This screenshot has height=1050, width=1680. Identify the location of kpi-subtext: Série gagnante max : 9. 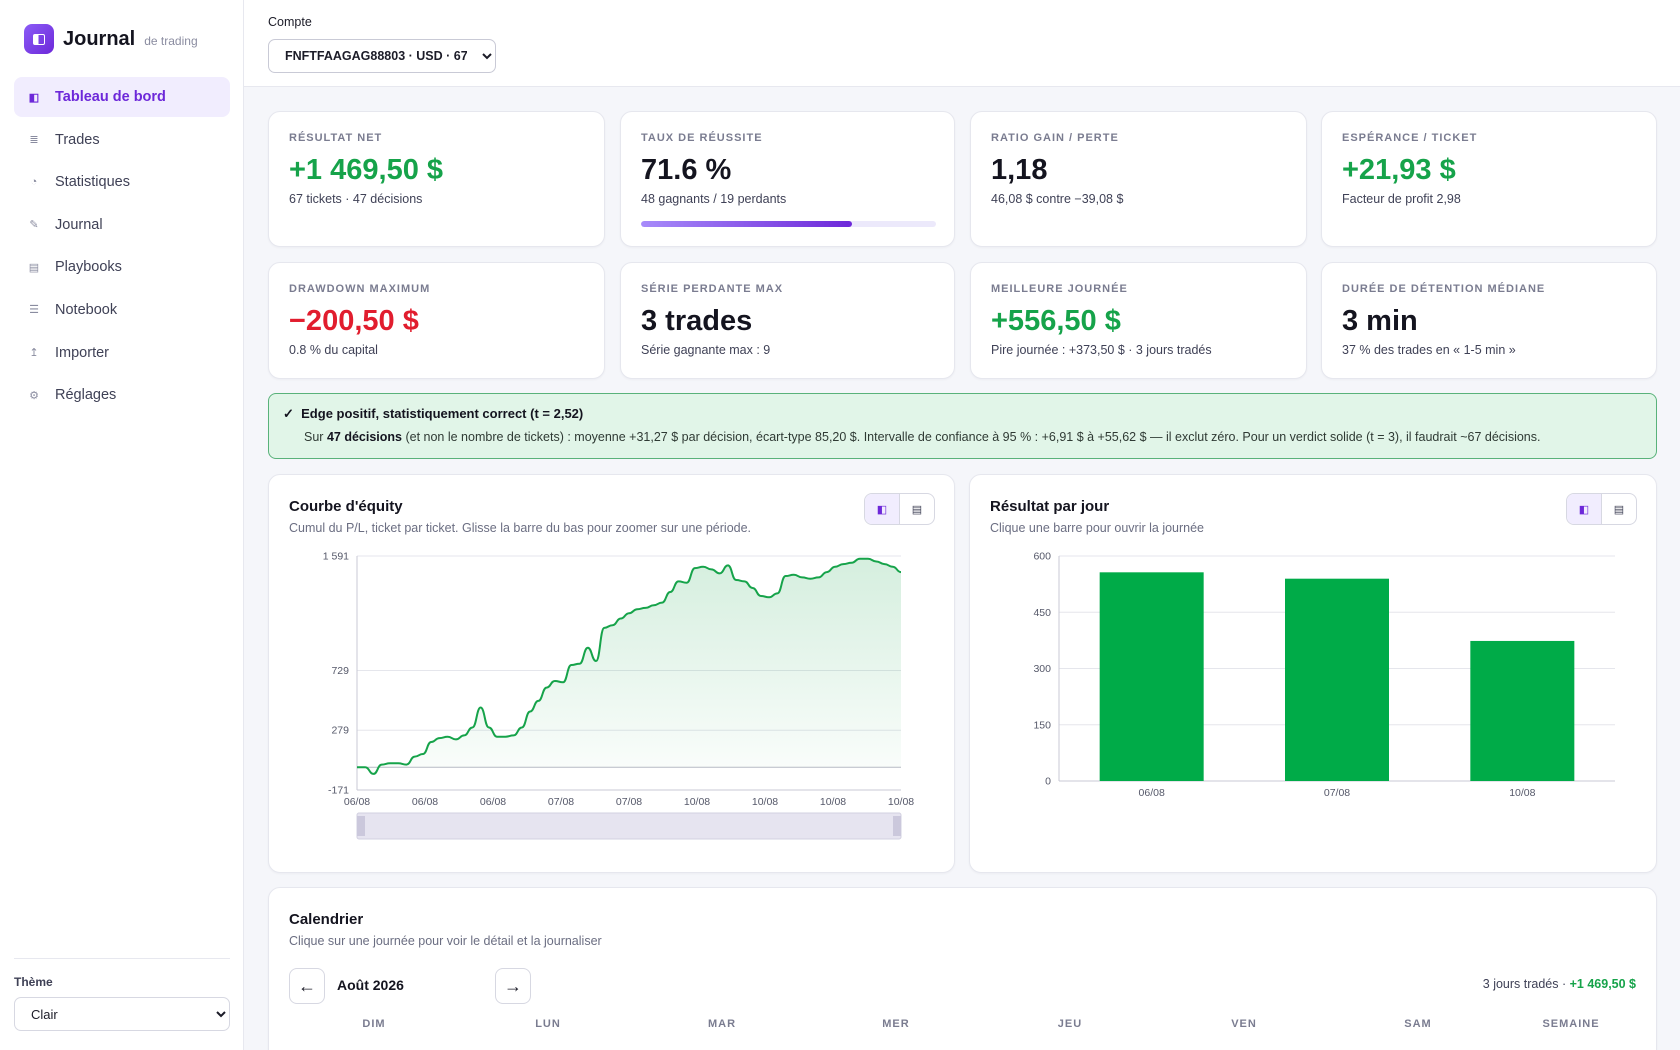
(706, 350).